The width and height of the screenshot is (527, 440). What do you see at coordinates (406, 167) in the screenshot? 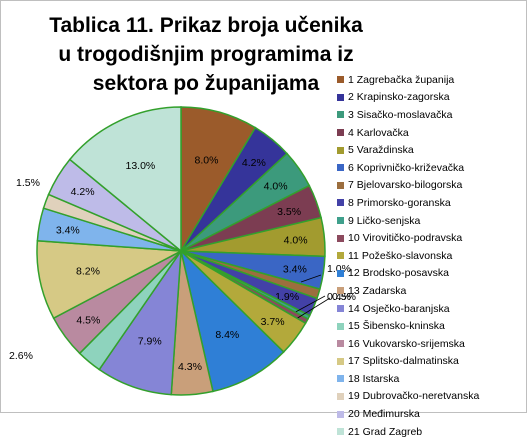
I see `legend-label: 6 Koprivničko-križevačka` at bounding box center [406, 167].